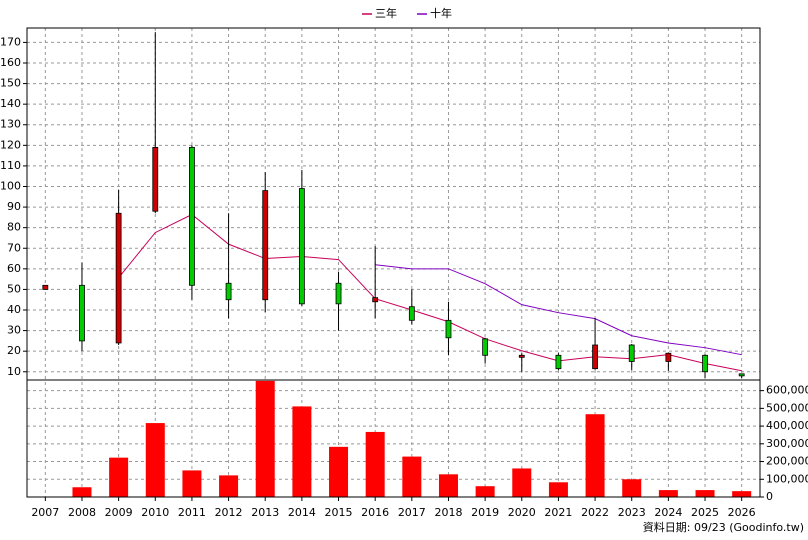 The width and height of the screenshot is (808, 540). What do you see at coordinates (595, 512) in the screenshot?
I see `x-tick-label: 2022` at bounding box center [595, 512].